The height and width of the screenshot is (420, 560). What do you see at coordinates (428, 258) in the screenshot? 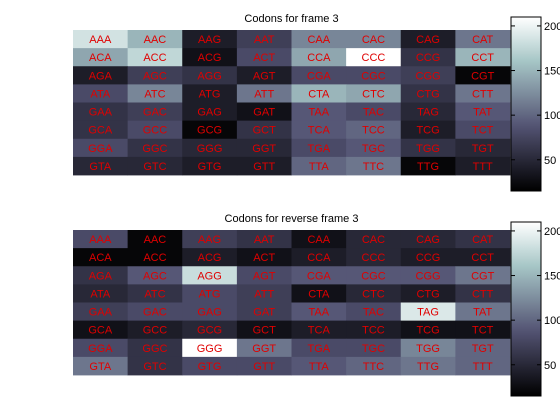
I see `codon-label: CCG` at bounding box center [428, 258].